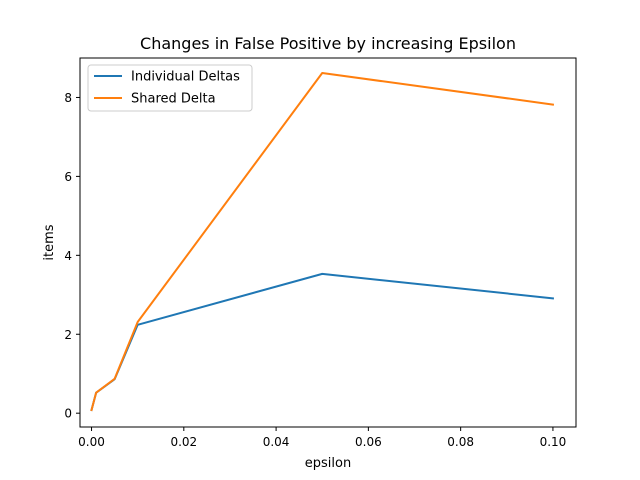 Image resolution: width=640 pixels, height=480 pixels. Describe the element at coordinates (276, 442) in the screenshot. I see `x-tick-label: 0.04` at that location.